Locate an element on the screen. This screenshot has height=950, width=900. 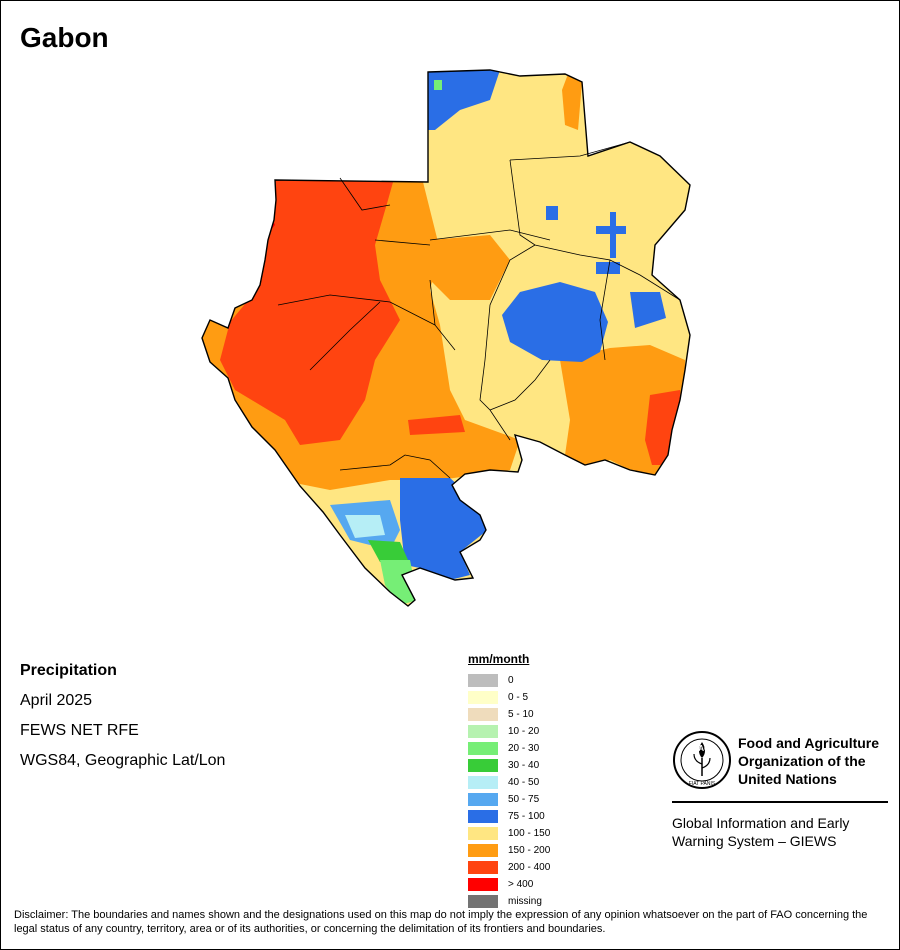
fao-logo-motto: FIAT PANIS is located at coordinates (702, 784).